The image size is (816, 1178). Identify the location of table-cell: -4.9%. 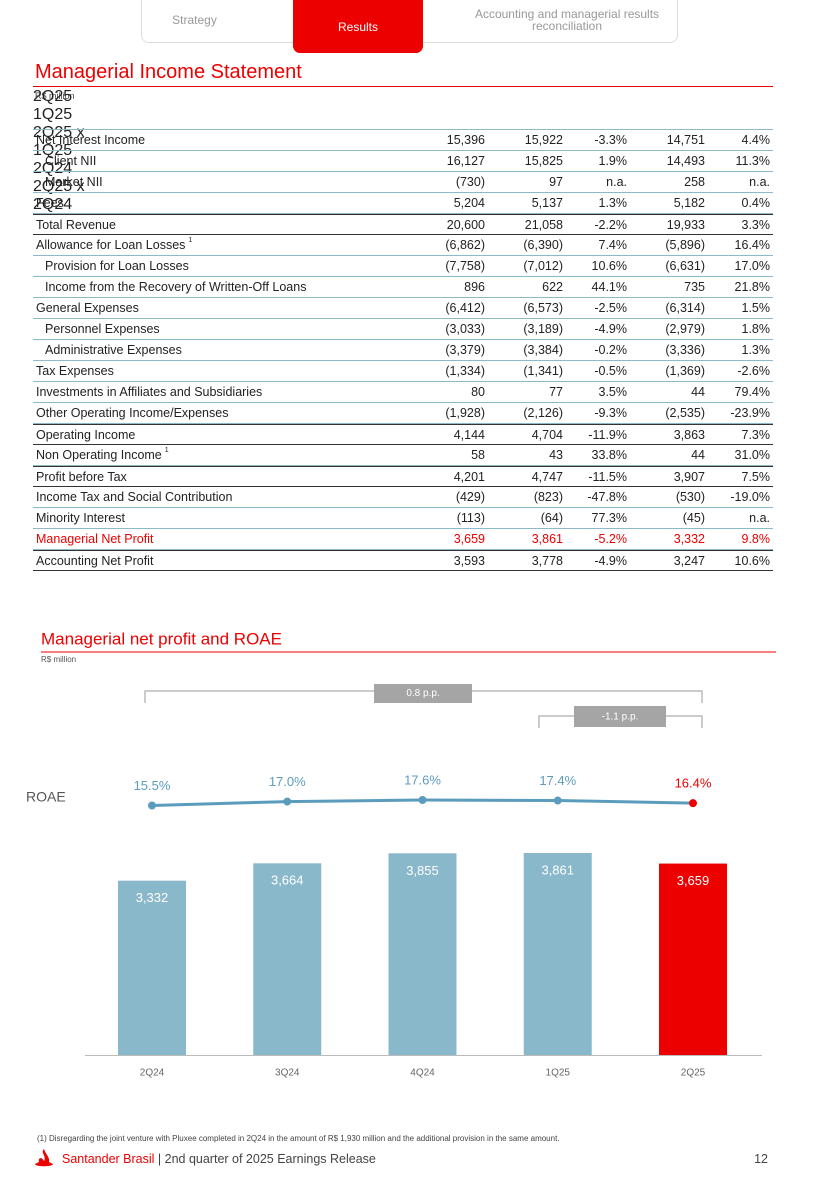
(610, 329).